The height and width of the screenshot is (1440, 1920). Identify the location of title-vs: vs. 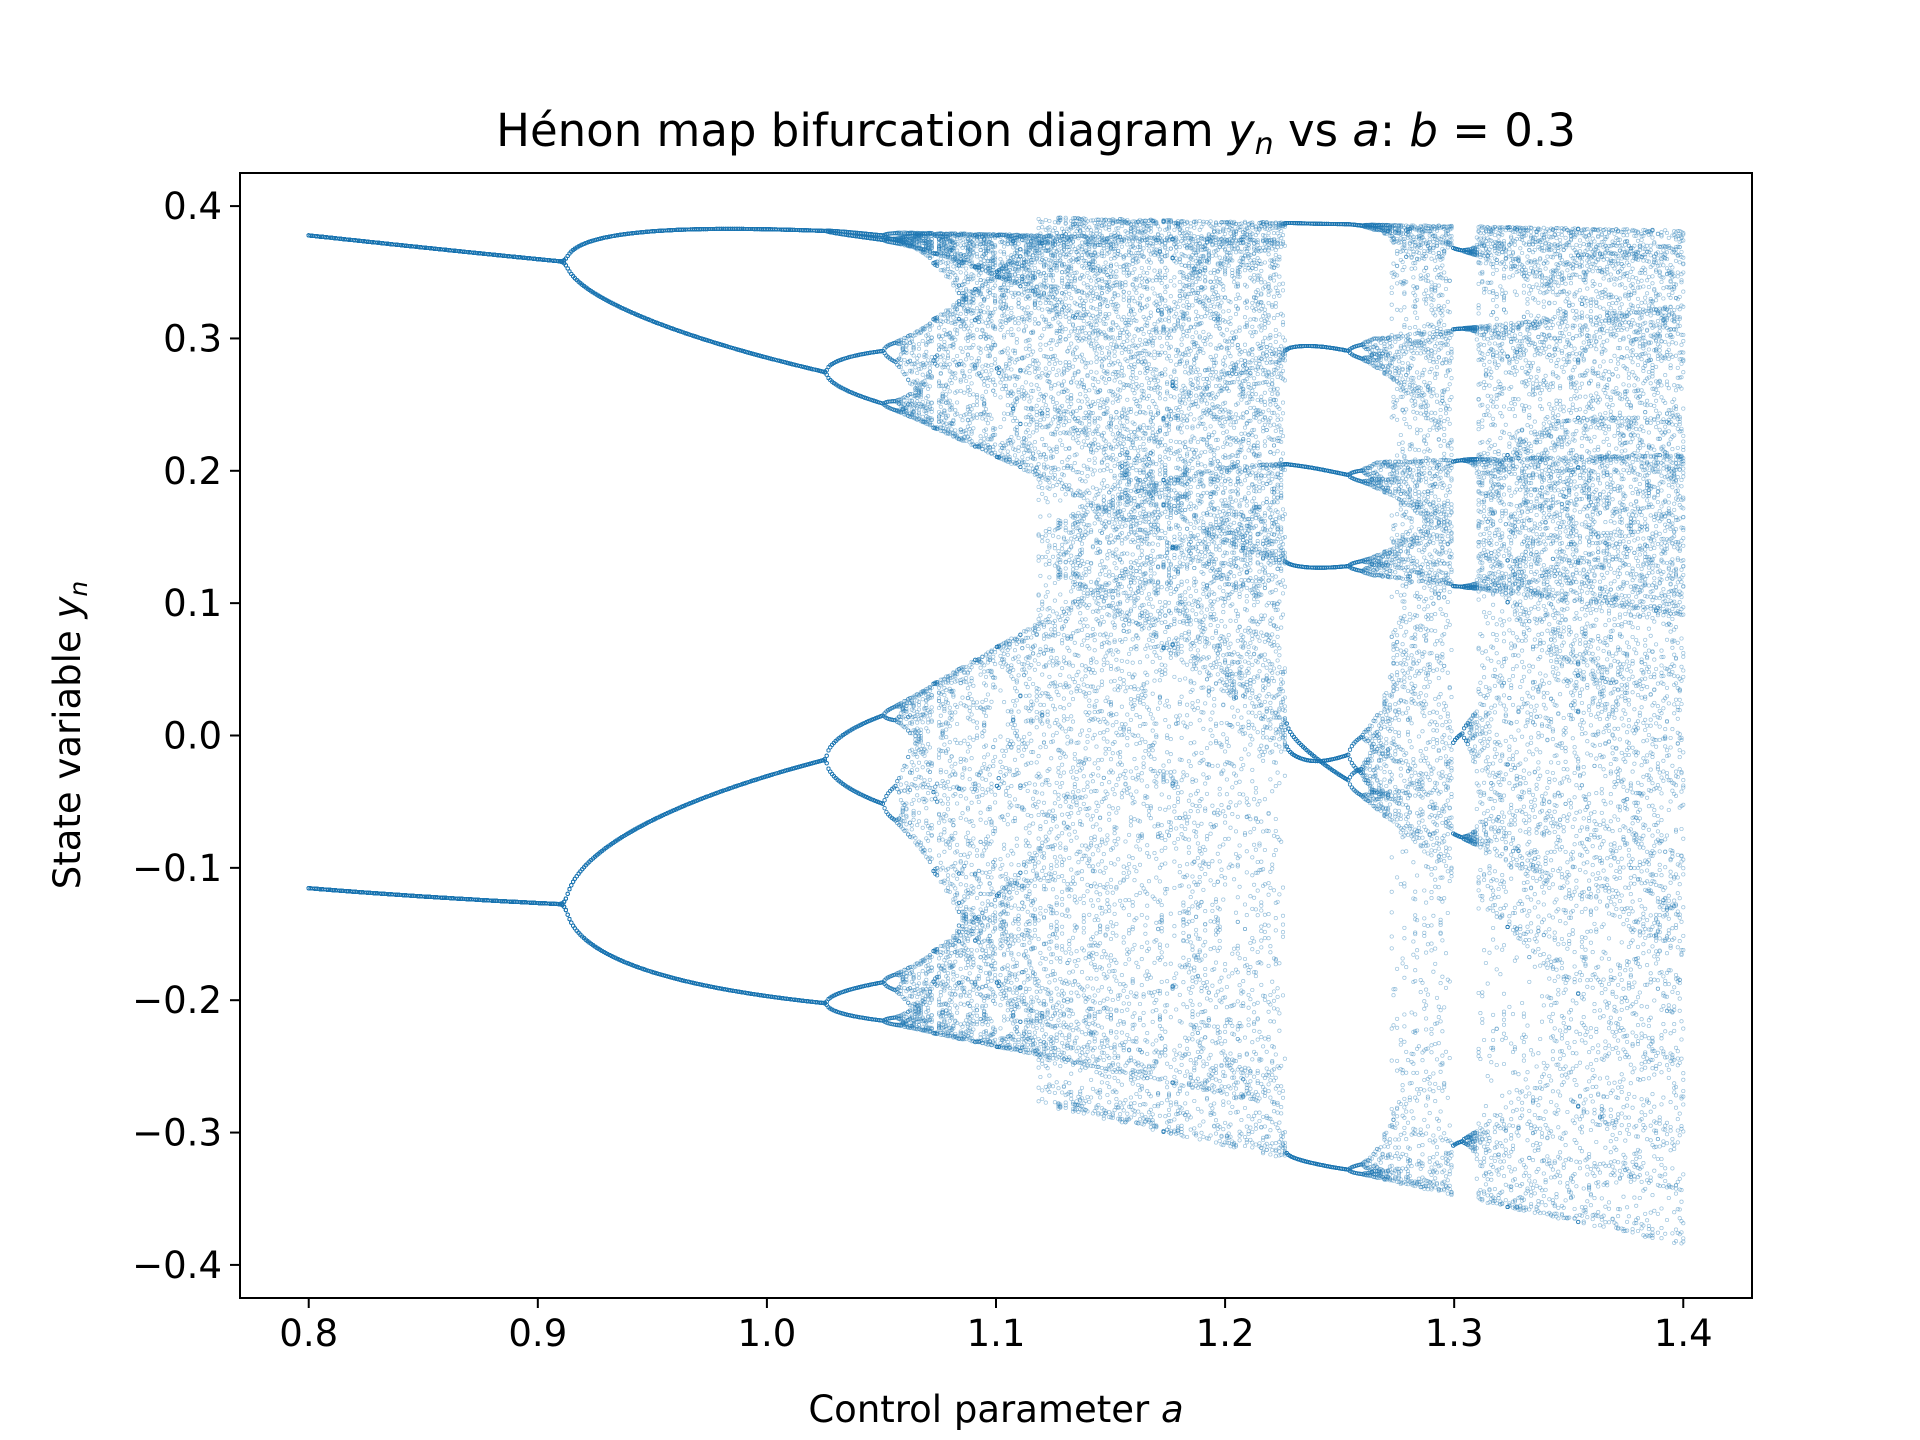
(1313, 130).